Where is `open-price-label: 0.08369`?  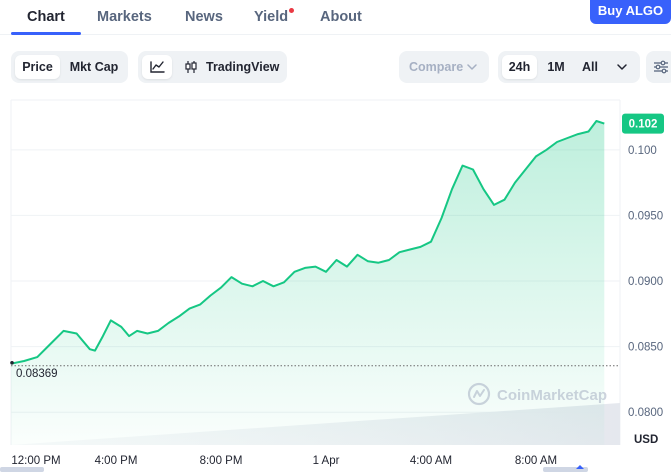
open-price-label: 0.08369 is located at coordinates (37, 374).